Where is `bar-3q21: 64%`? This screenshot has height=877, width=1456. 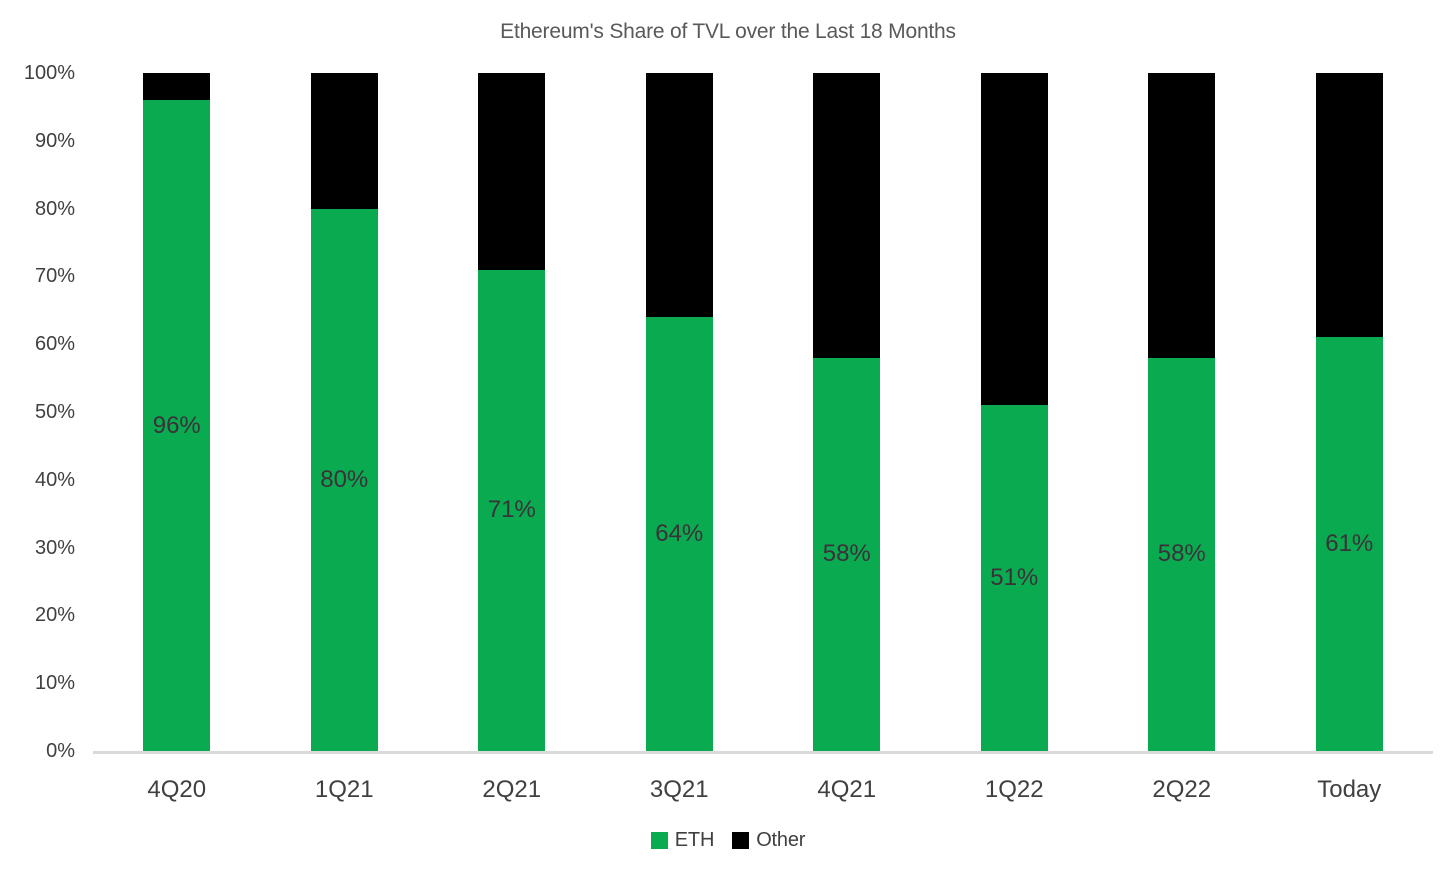 bar-3q21: 64% is located at coordinates (679, 412).